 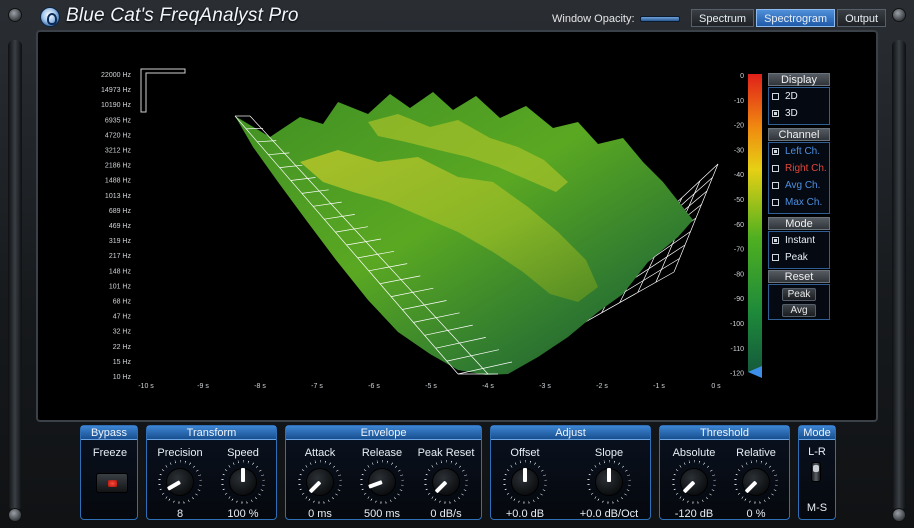 What do you see at coordinates (723, 18) in the screenshot?
I see `tab-spectrum: Spectrum` at bounding box center [723, 18].